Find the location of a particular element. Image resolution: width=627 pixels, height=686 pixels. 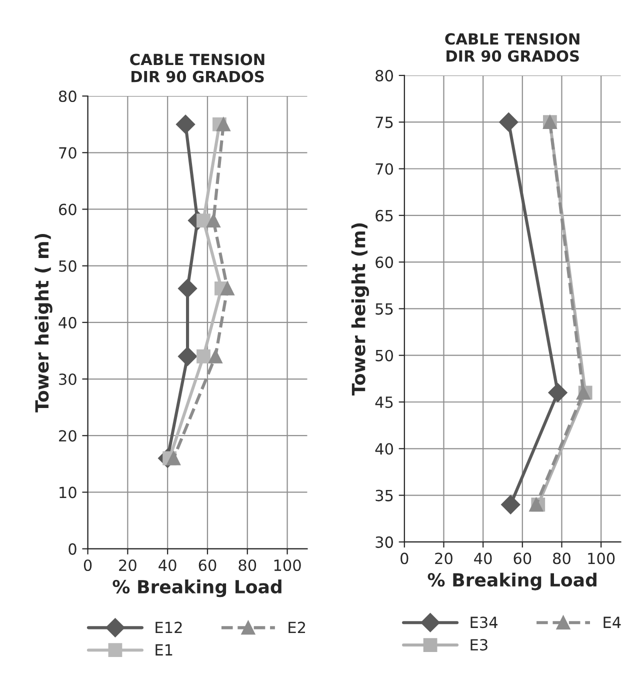

y-tick-label: 20 is located at coordinates (67, 436).